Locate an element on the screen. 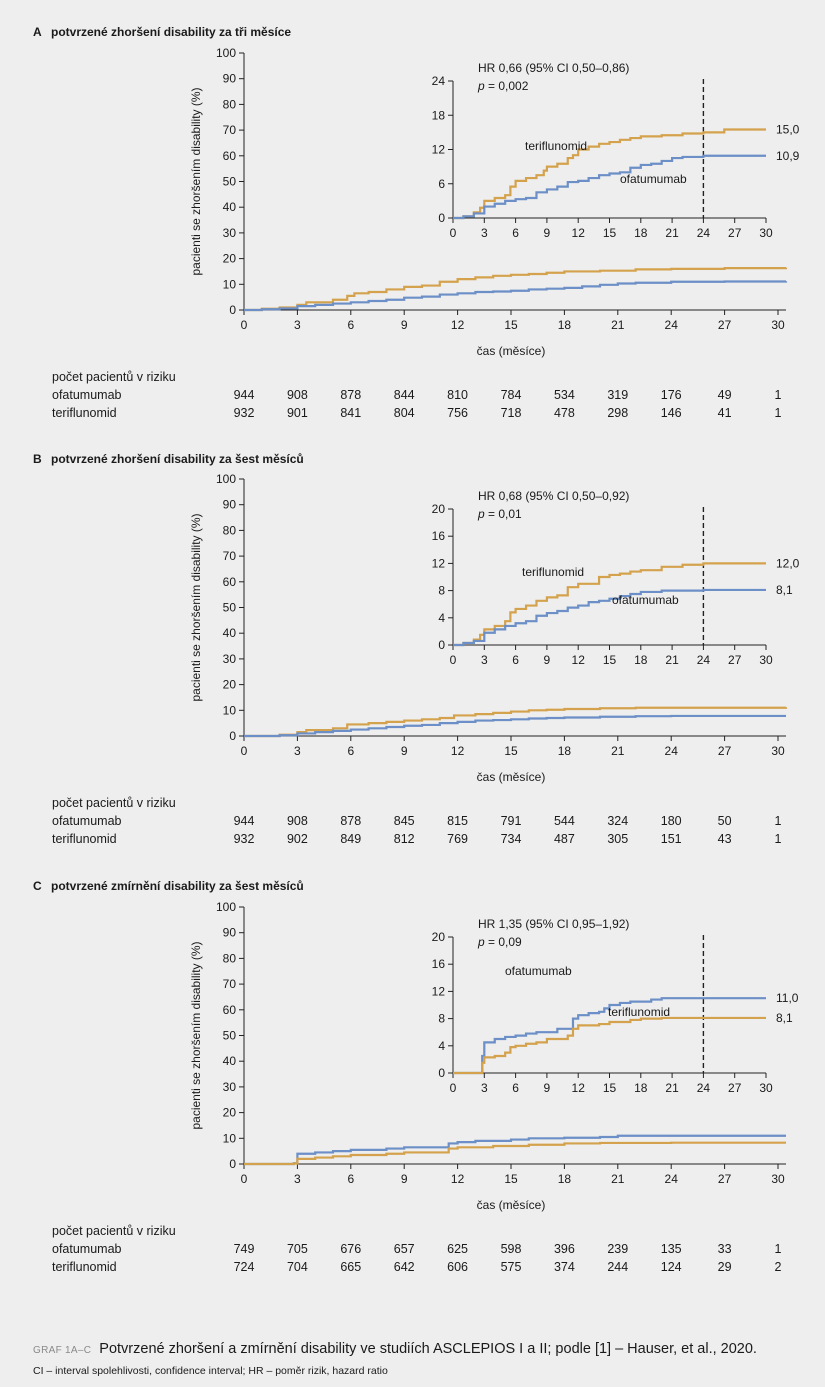 The image size is (825, 1387). risk-count-teriflunomid: 298 is located at coordinates (618, 413).